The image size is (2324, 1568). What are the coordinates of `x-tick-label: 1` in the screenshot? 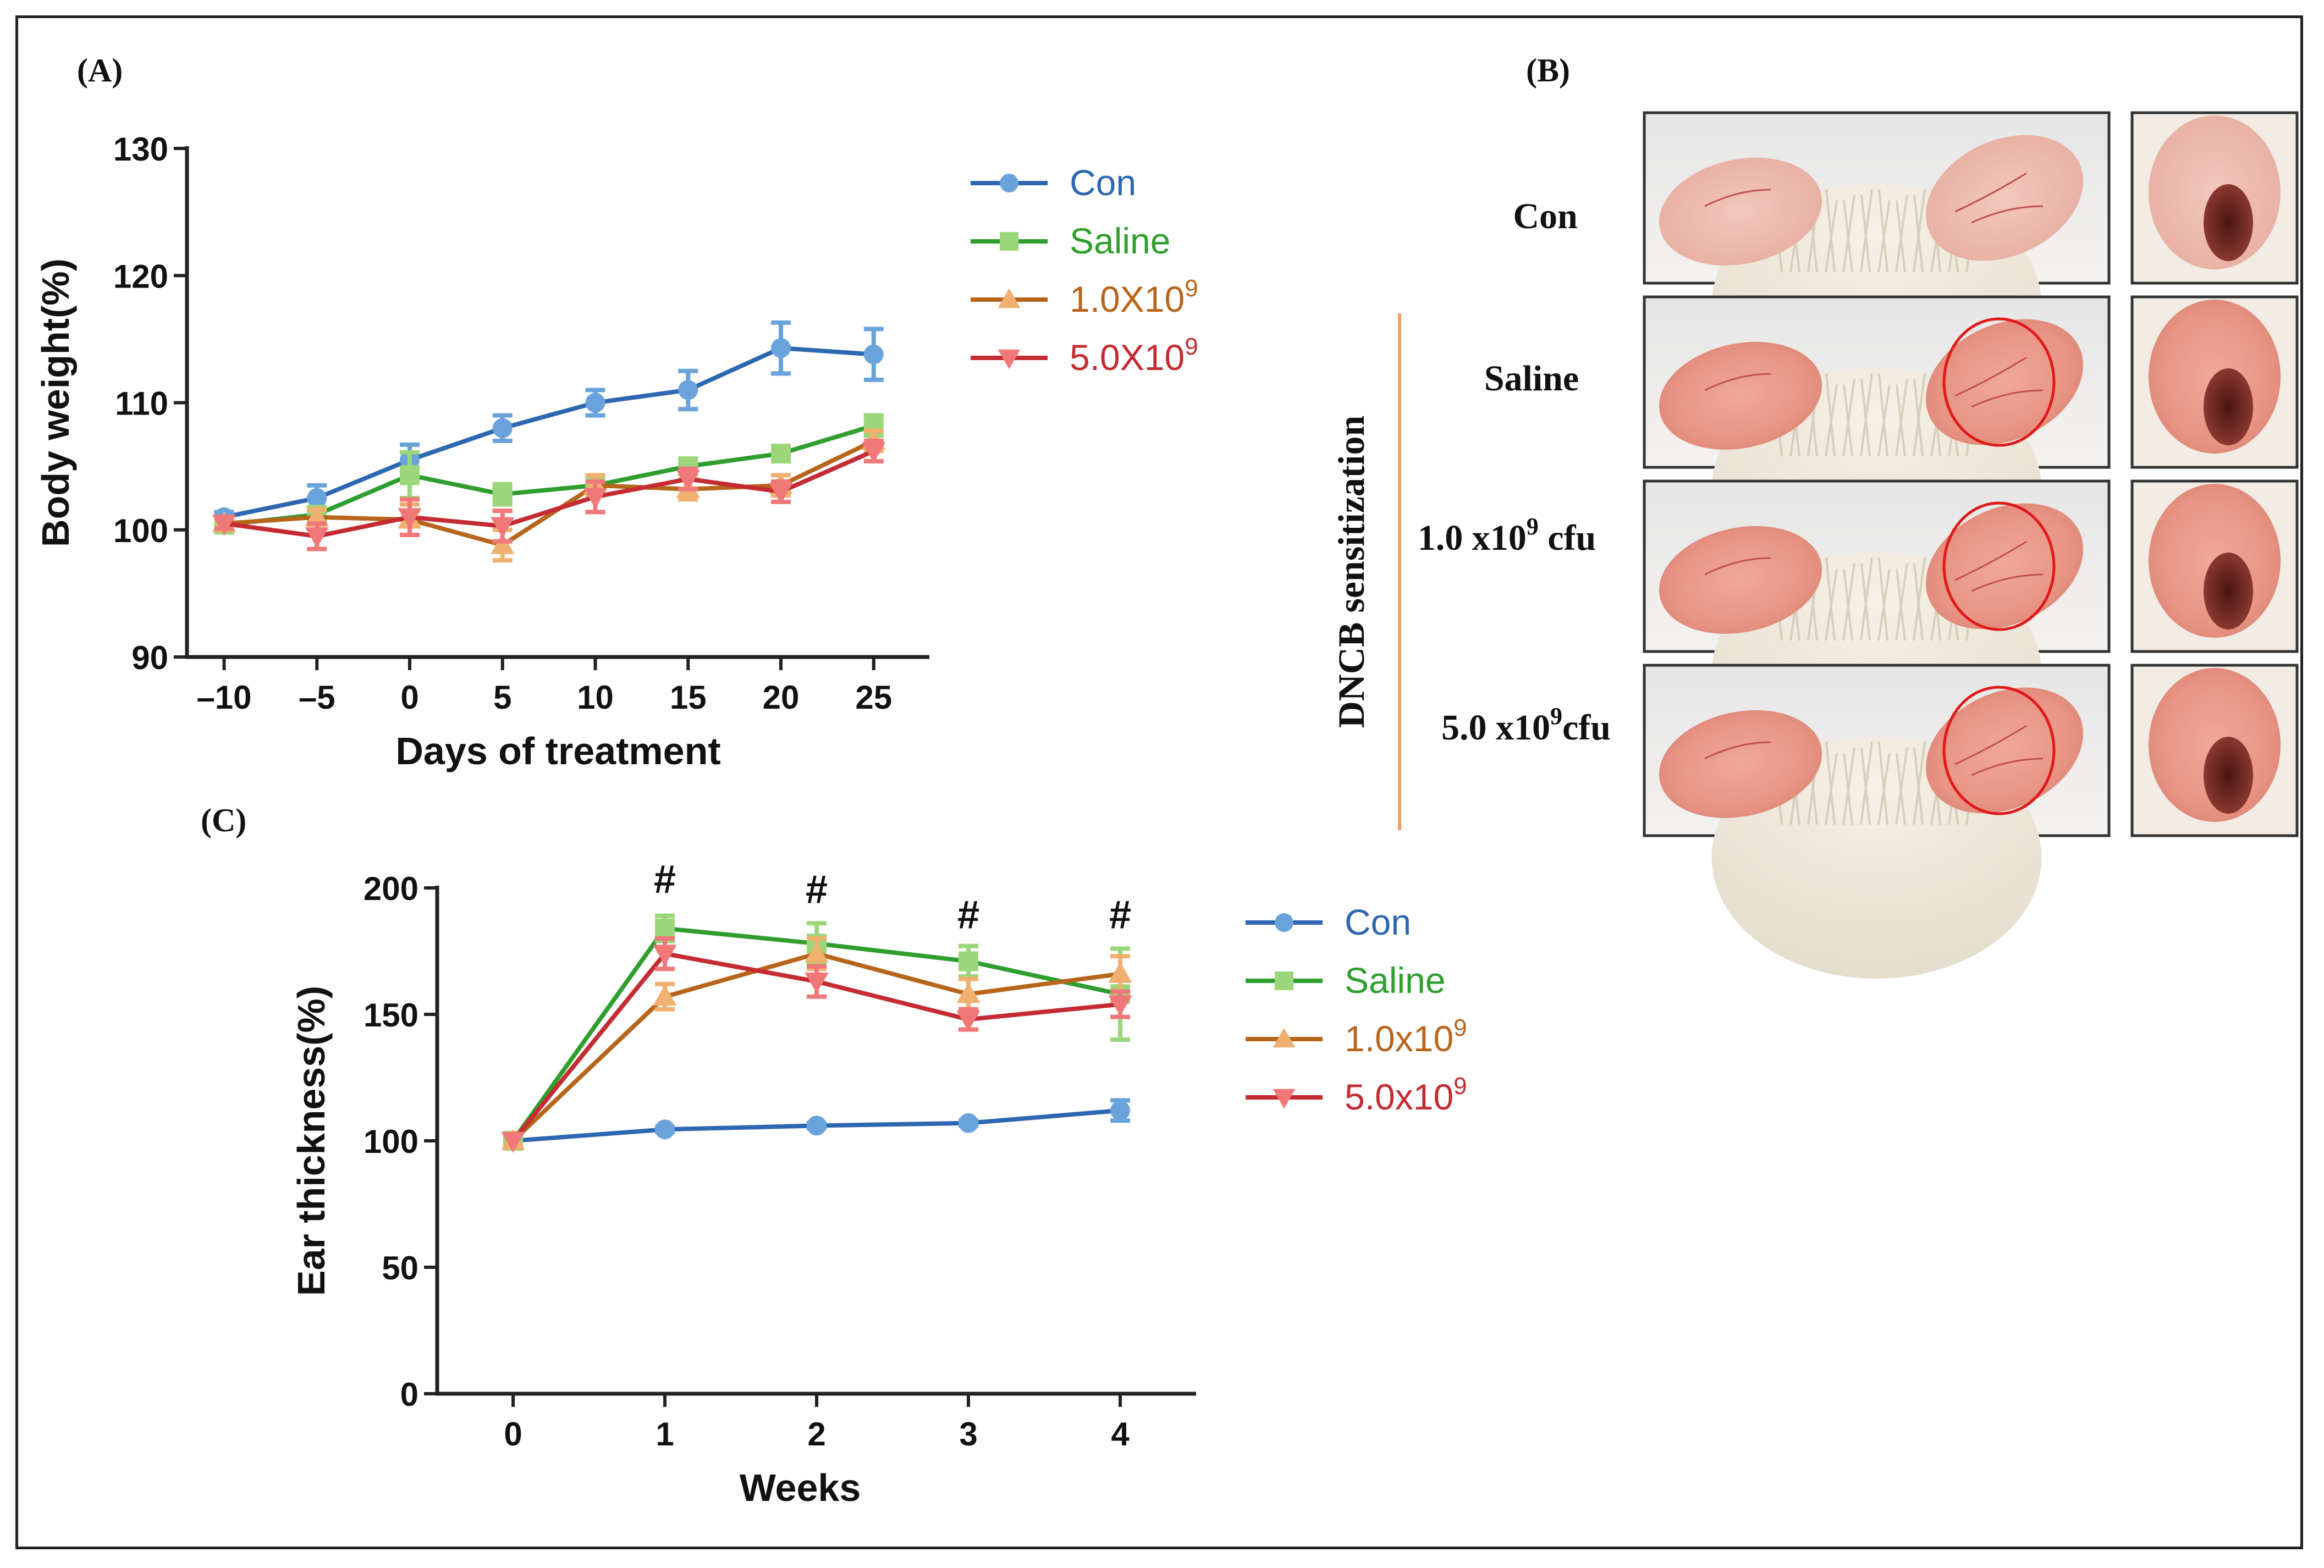 It's located at (665, 1435).